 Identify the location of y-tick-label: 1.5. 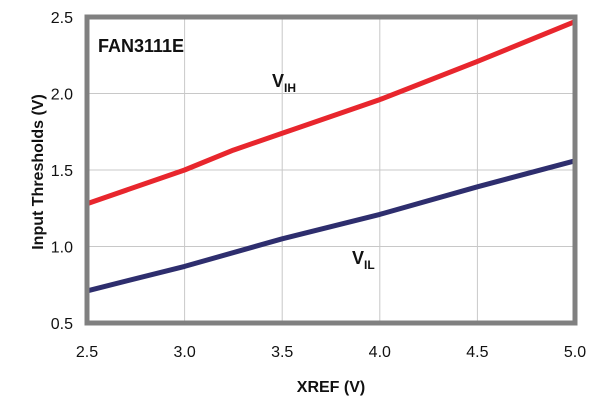
(62, 171).